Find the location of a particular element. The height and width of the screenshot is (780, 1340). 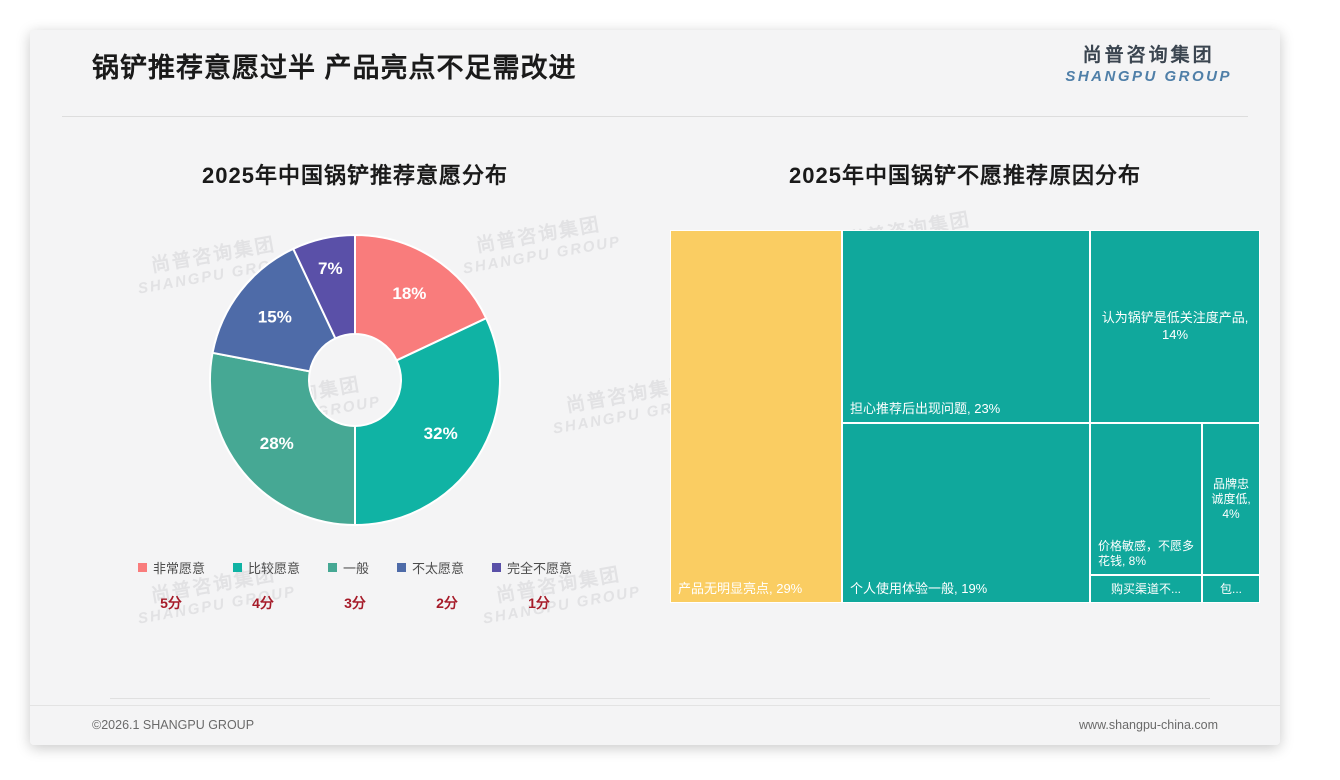

treemap-tile-label: 价格敏感，不愿多花钱, 8% is located at coordinates (1146, 553).